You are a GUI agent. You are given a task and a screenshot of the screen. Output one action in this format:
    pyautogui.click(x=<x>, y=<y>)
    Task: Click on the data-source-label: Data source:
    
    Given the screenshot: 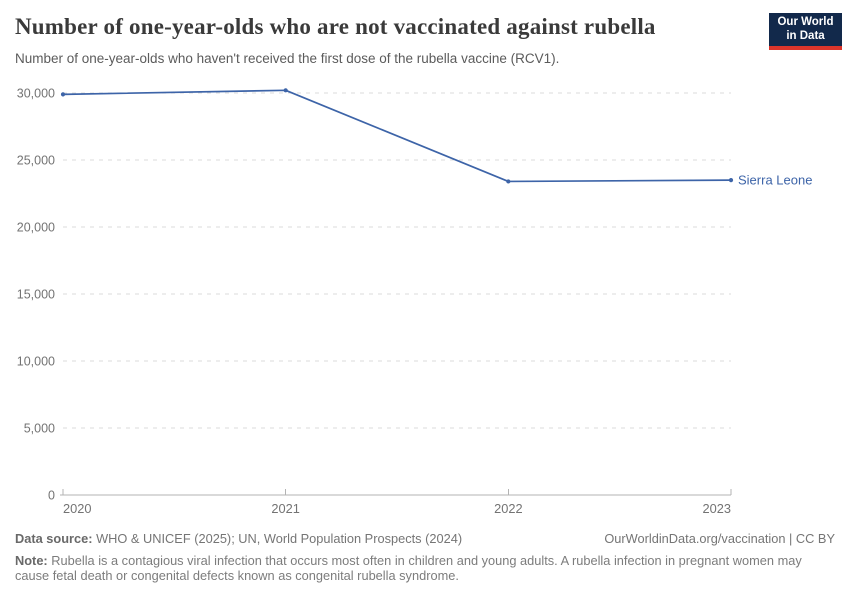 What is the action you would take?
    pyautogui.click(x=54, y=538)
    